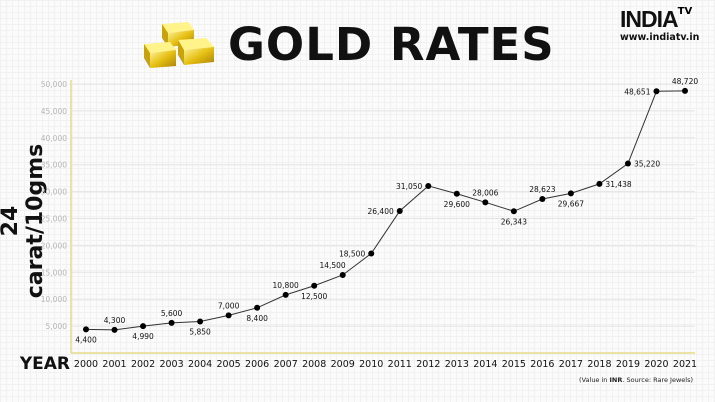 Image resolution: width=715 pixels, height=402 pixels. I want to click on gold-bars-icon, so click(179, 47).